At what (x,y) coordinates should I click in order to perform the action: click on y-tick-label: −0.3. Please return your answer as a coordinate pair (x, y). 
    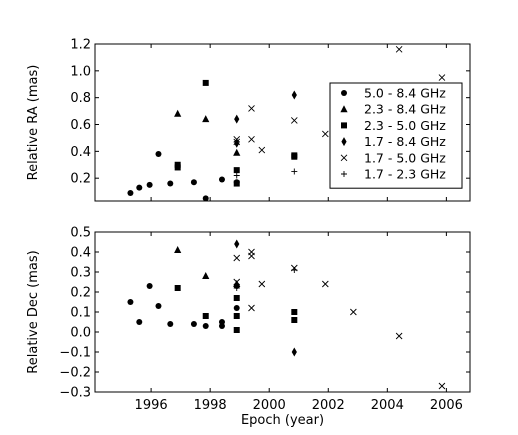
    Looking at the image, I should click on (75, 393).